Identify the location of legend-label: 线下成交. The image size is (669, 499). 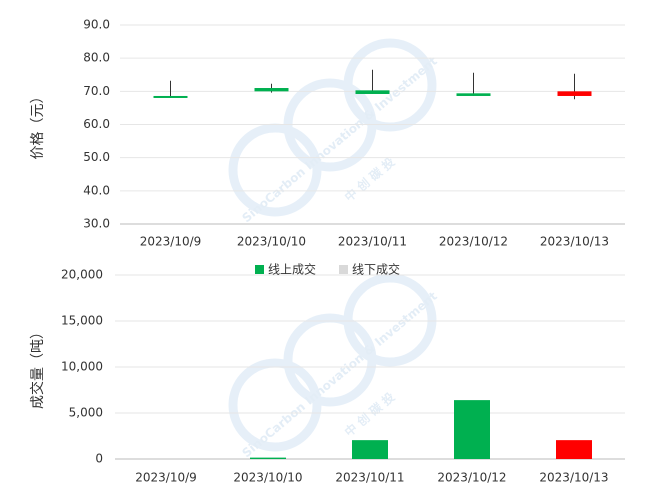
(376, 269).